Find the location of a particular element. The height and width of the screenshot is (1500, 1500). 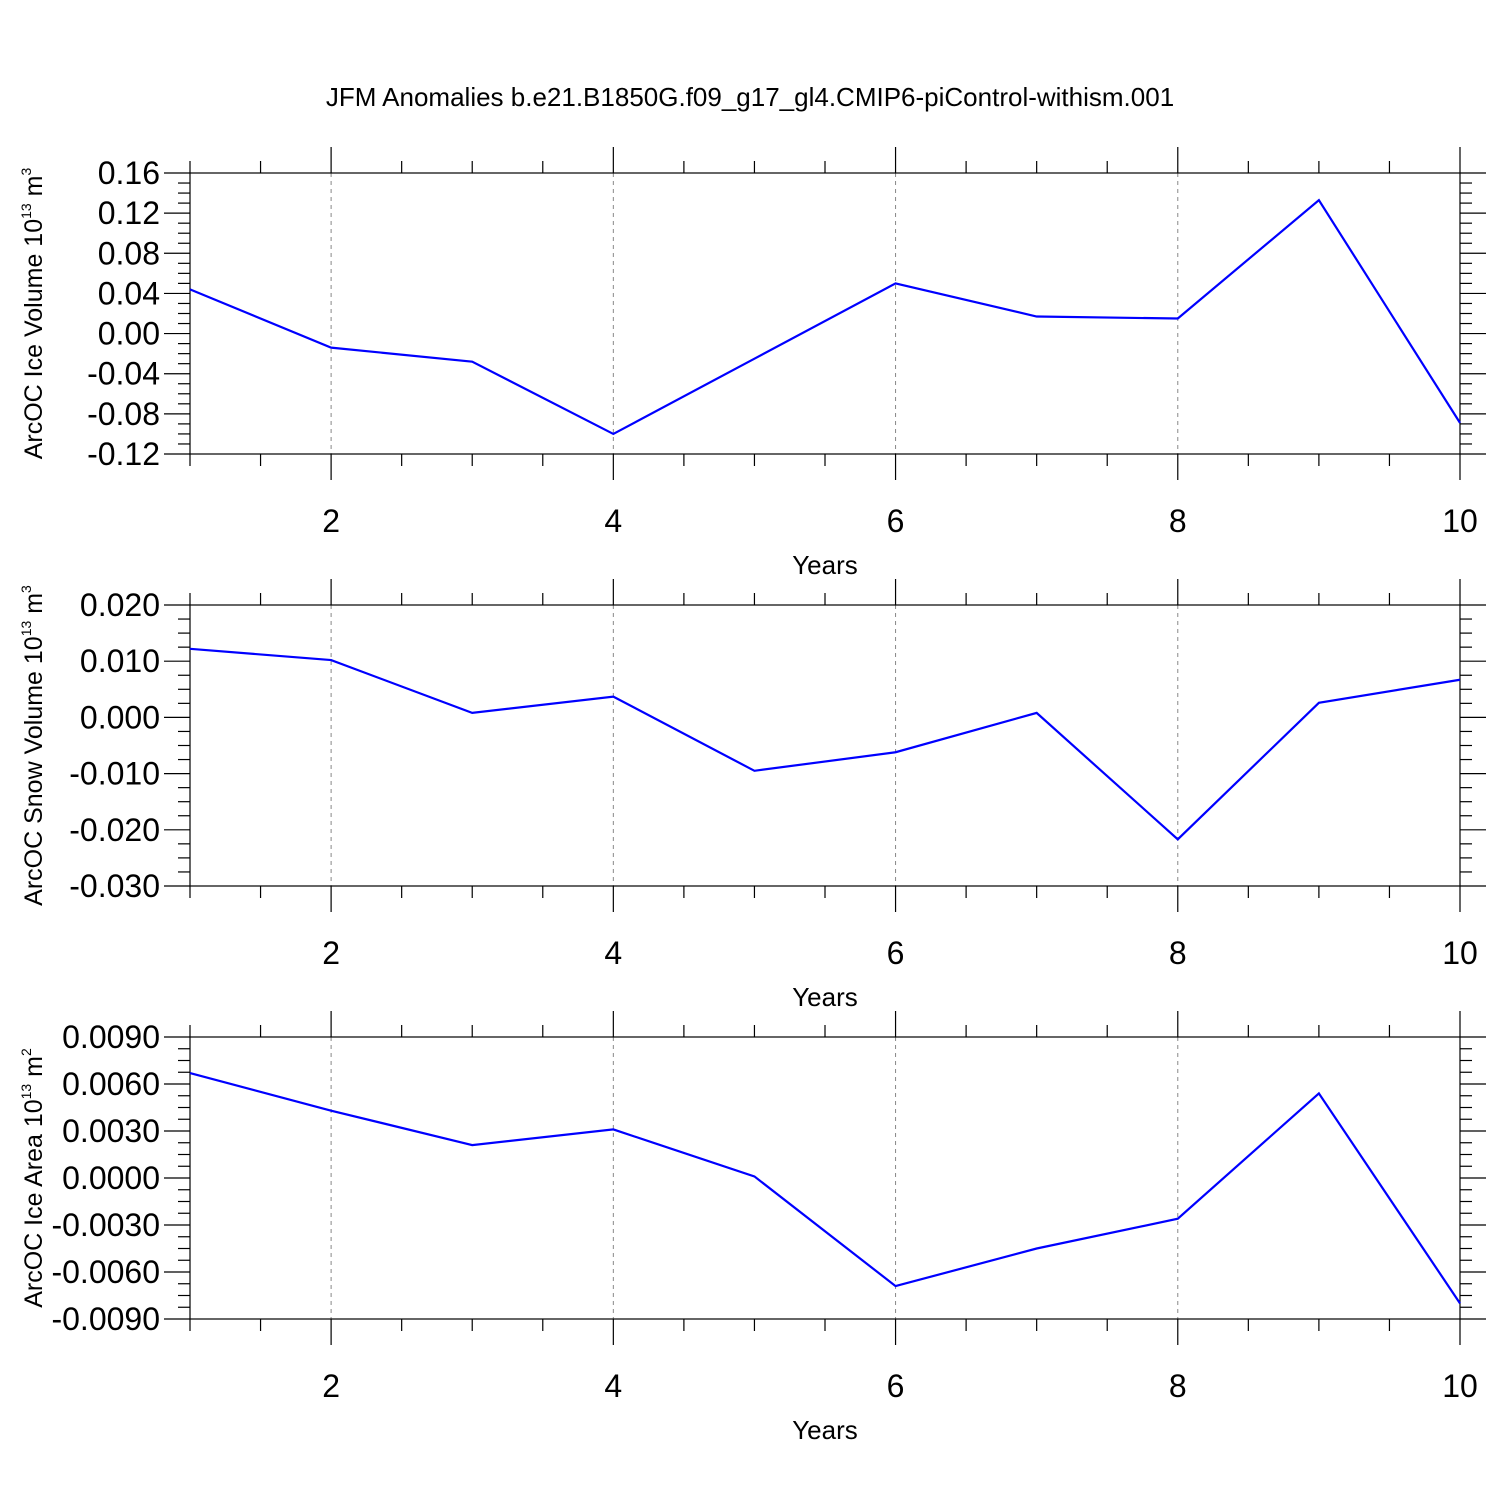

y-axis-label: ArcOC Ice Area 1013 m2 is located at coordinates (33, 1178).